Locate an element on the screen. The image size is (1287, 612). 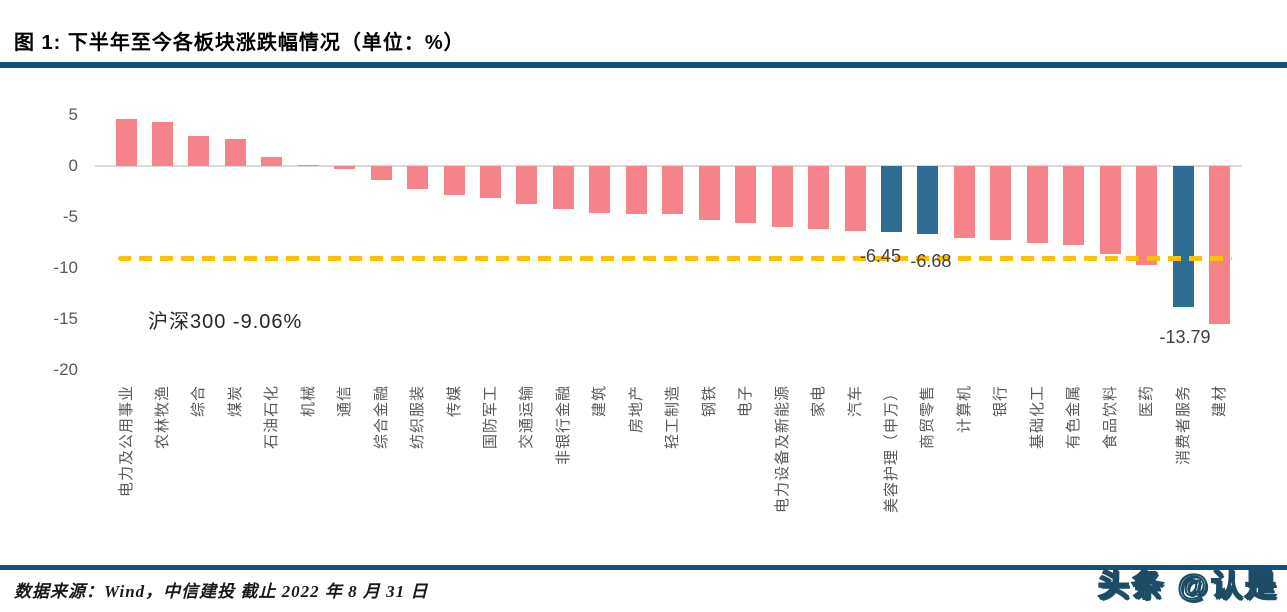
x-axis-label: 美容护理（申万） is located at coordinates (891, 449).